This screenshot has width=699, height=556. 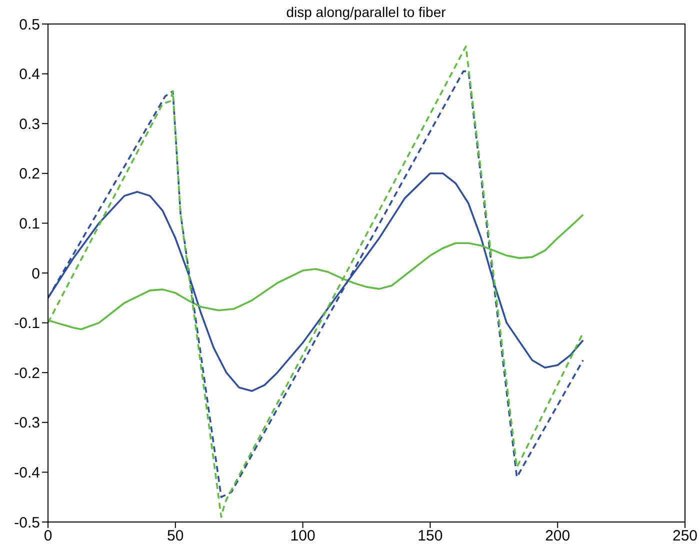 What do you see at coordinates (27, 423) in the screenshot?
I see `y-tick-label: -0.3` at bounding box center [27, 423].